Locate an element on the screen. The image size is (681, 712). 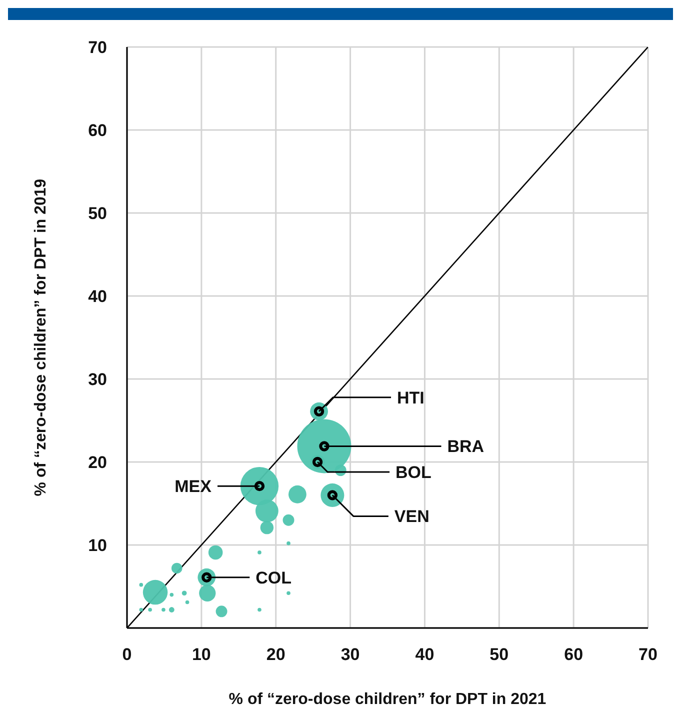
annotation: MEX is located at coordinates (193, 486).